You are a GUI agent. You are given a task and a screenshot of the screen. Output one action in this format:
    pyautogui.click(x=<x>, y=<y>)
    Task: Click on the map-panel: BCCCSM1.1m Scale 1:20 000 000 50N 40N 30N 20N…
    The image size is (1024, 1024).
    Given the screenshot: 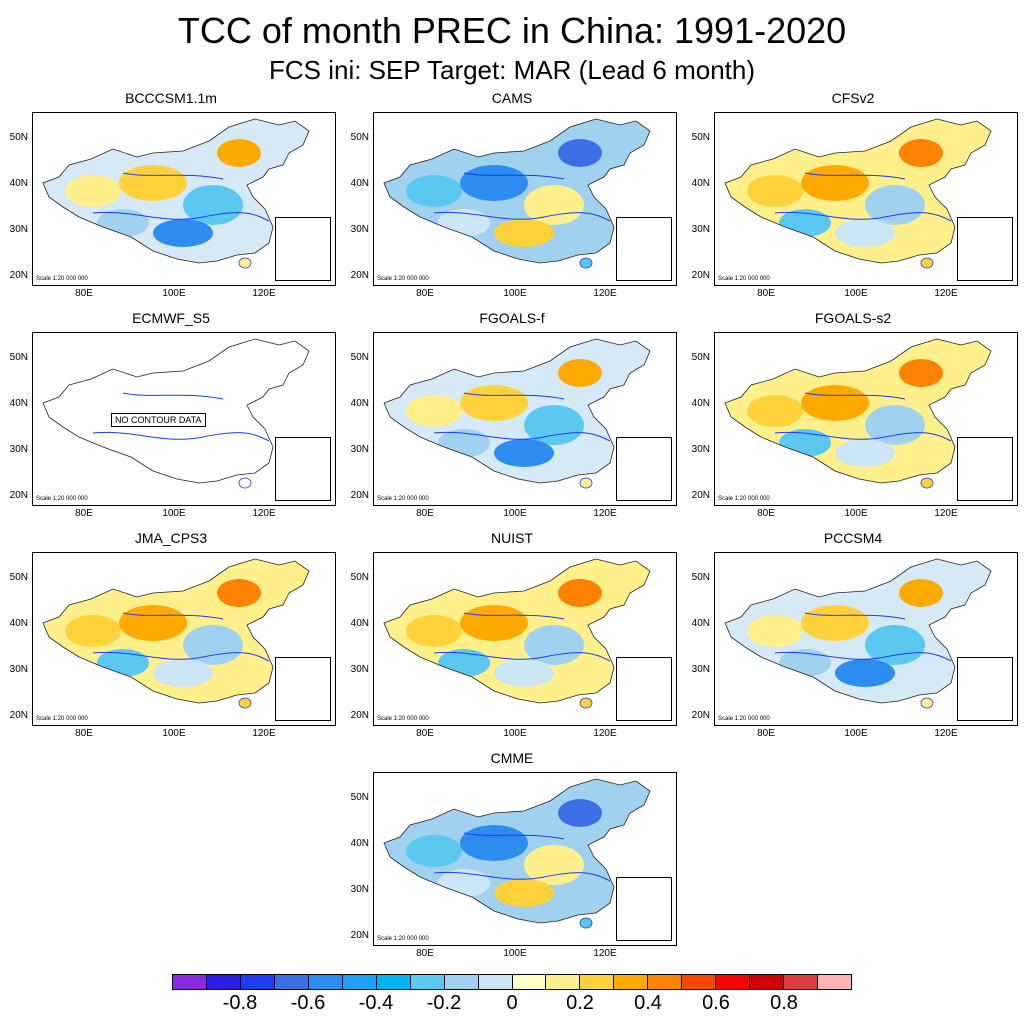 What is the action you would take?
    pyautogui.click(x=171, y=196)
    